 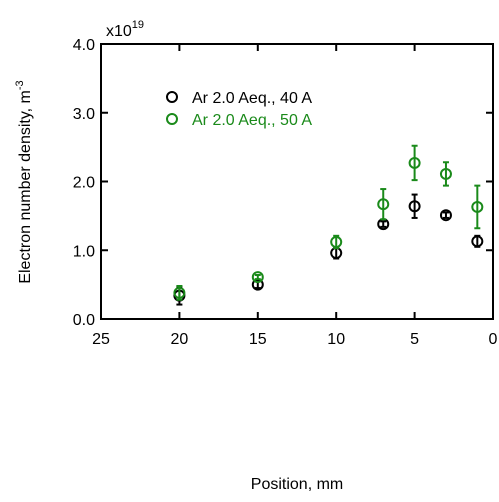 I want to click on legend: Ar 2.0 Aeq., 40 A Ar 2.0 Aeq., 50 A, so click(x=239, y=109).